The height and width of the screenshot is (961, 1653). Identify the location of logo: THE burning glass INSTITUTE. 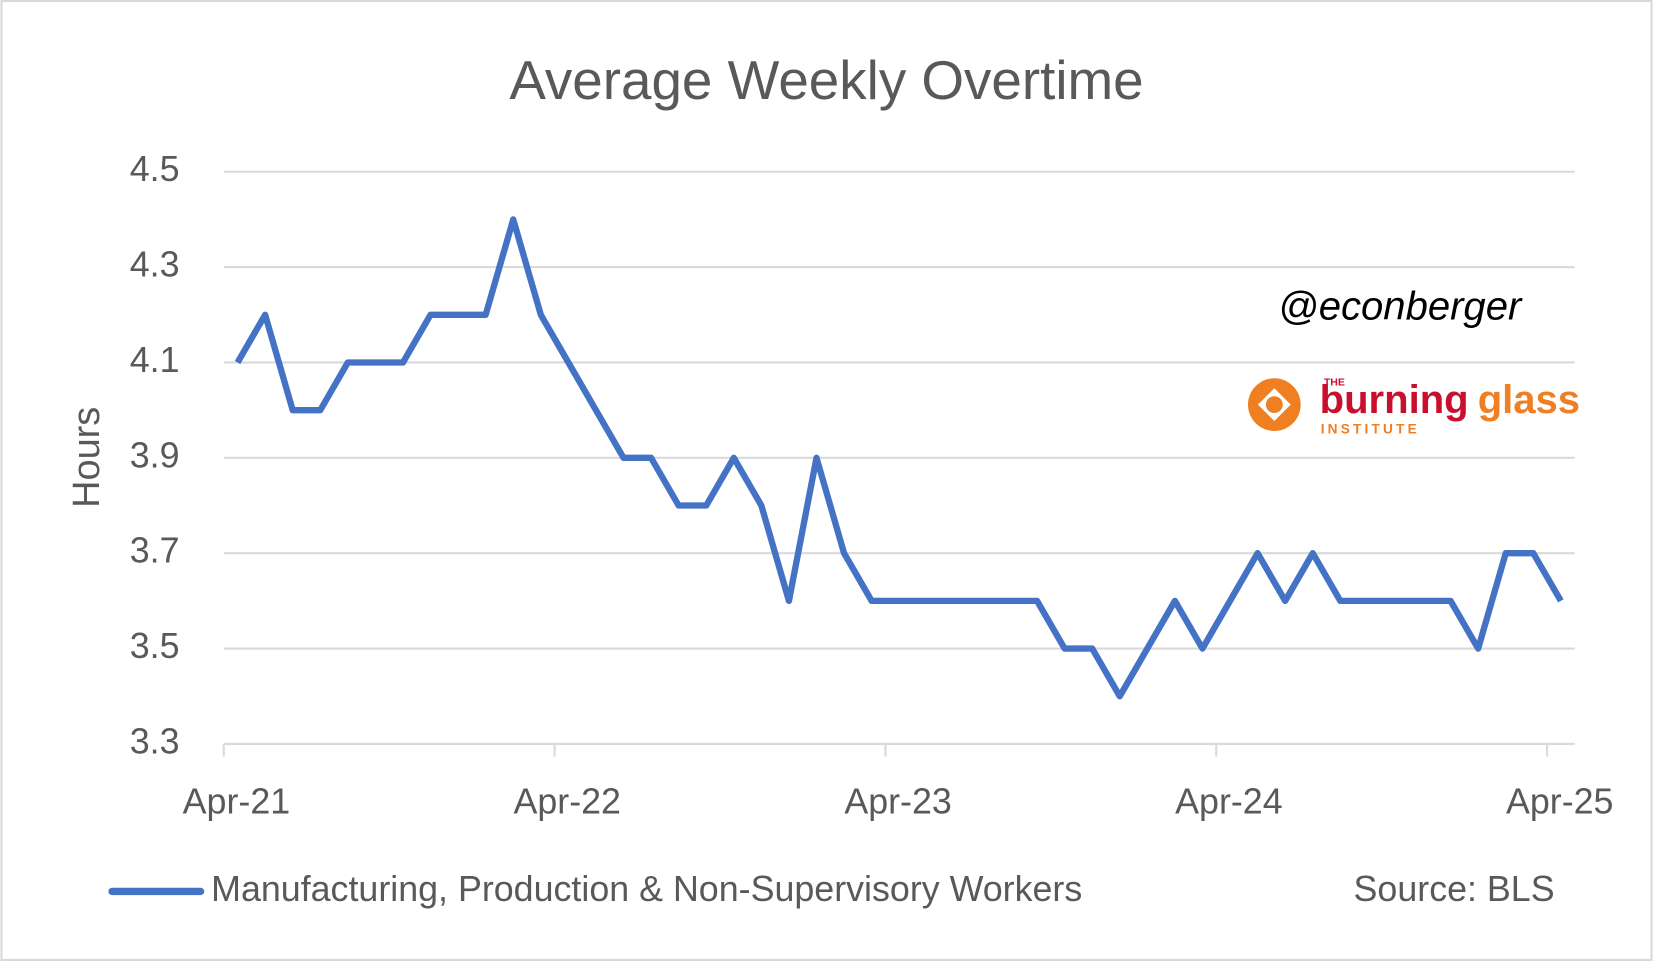
(1413, 406).